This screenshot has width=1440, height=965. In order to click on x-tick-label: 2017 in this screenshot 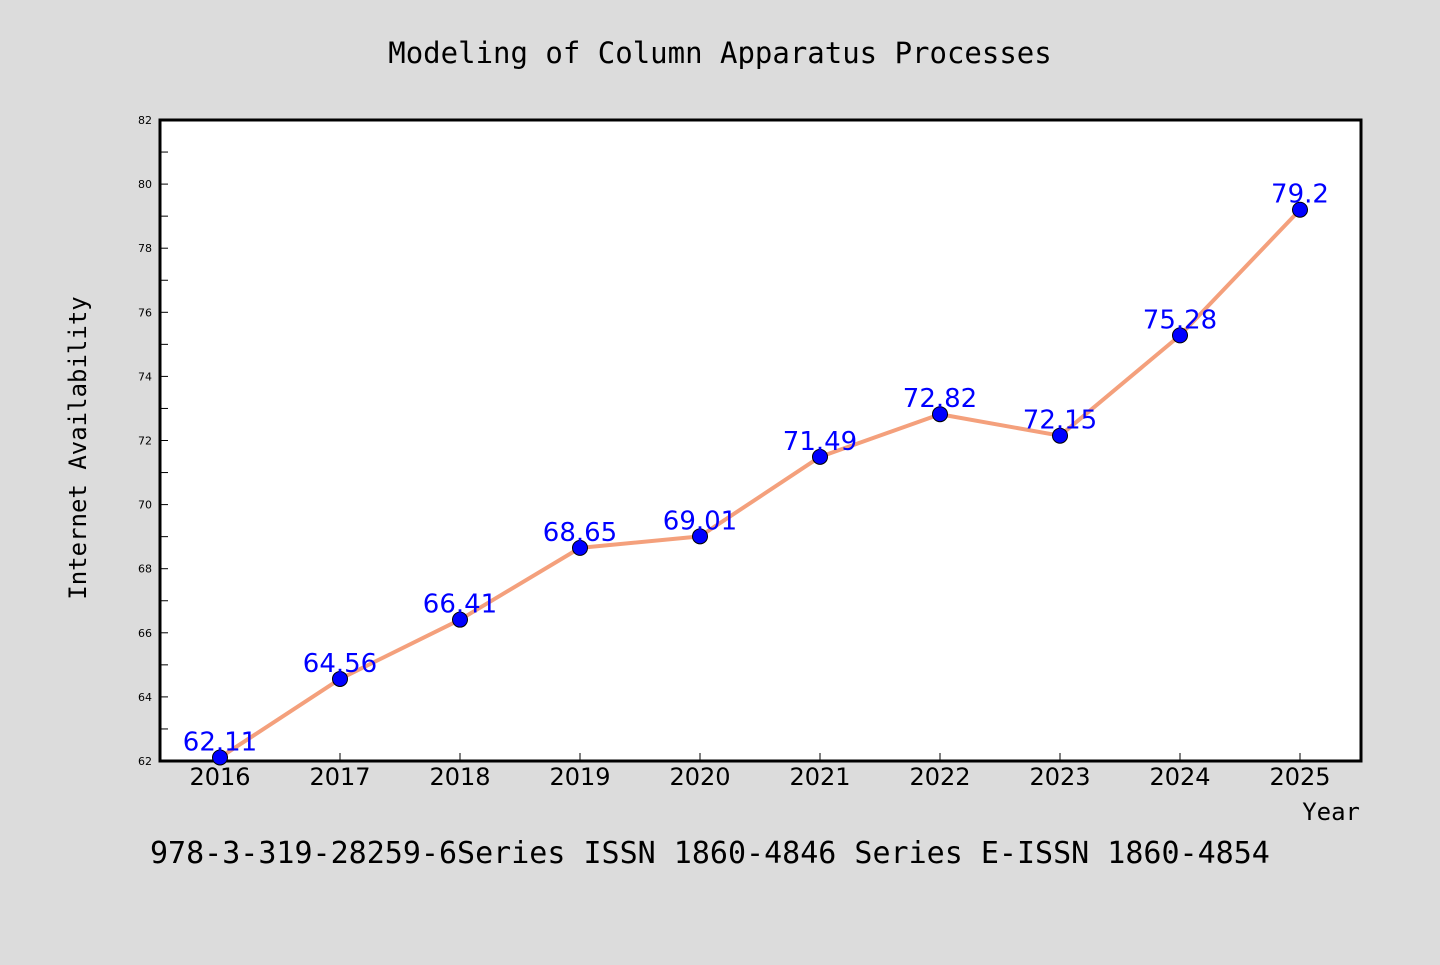, I will do `click(339, 777)`.